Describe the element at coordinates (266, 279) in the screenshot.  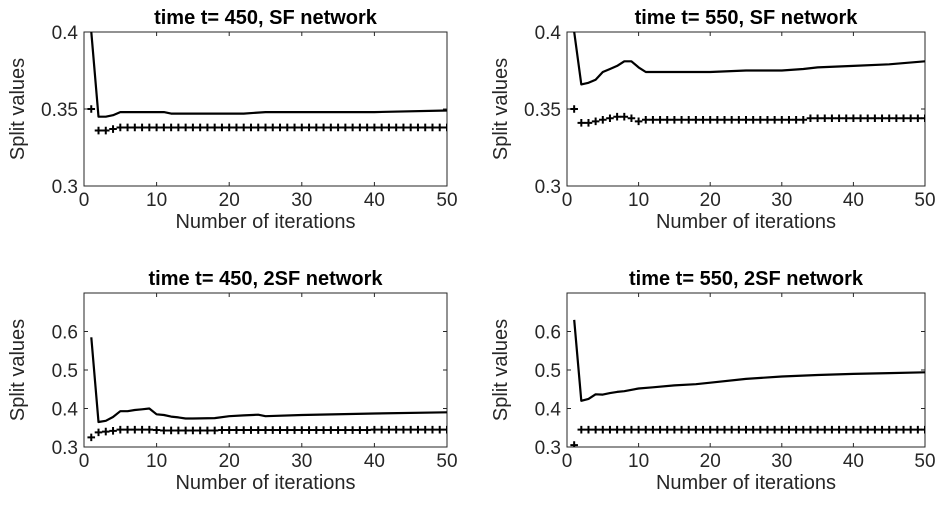
I see `chart-title: time t= 450, 2SF network` at that location.